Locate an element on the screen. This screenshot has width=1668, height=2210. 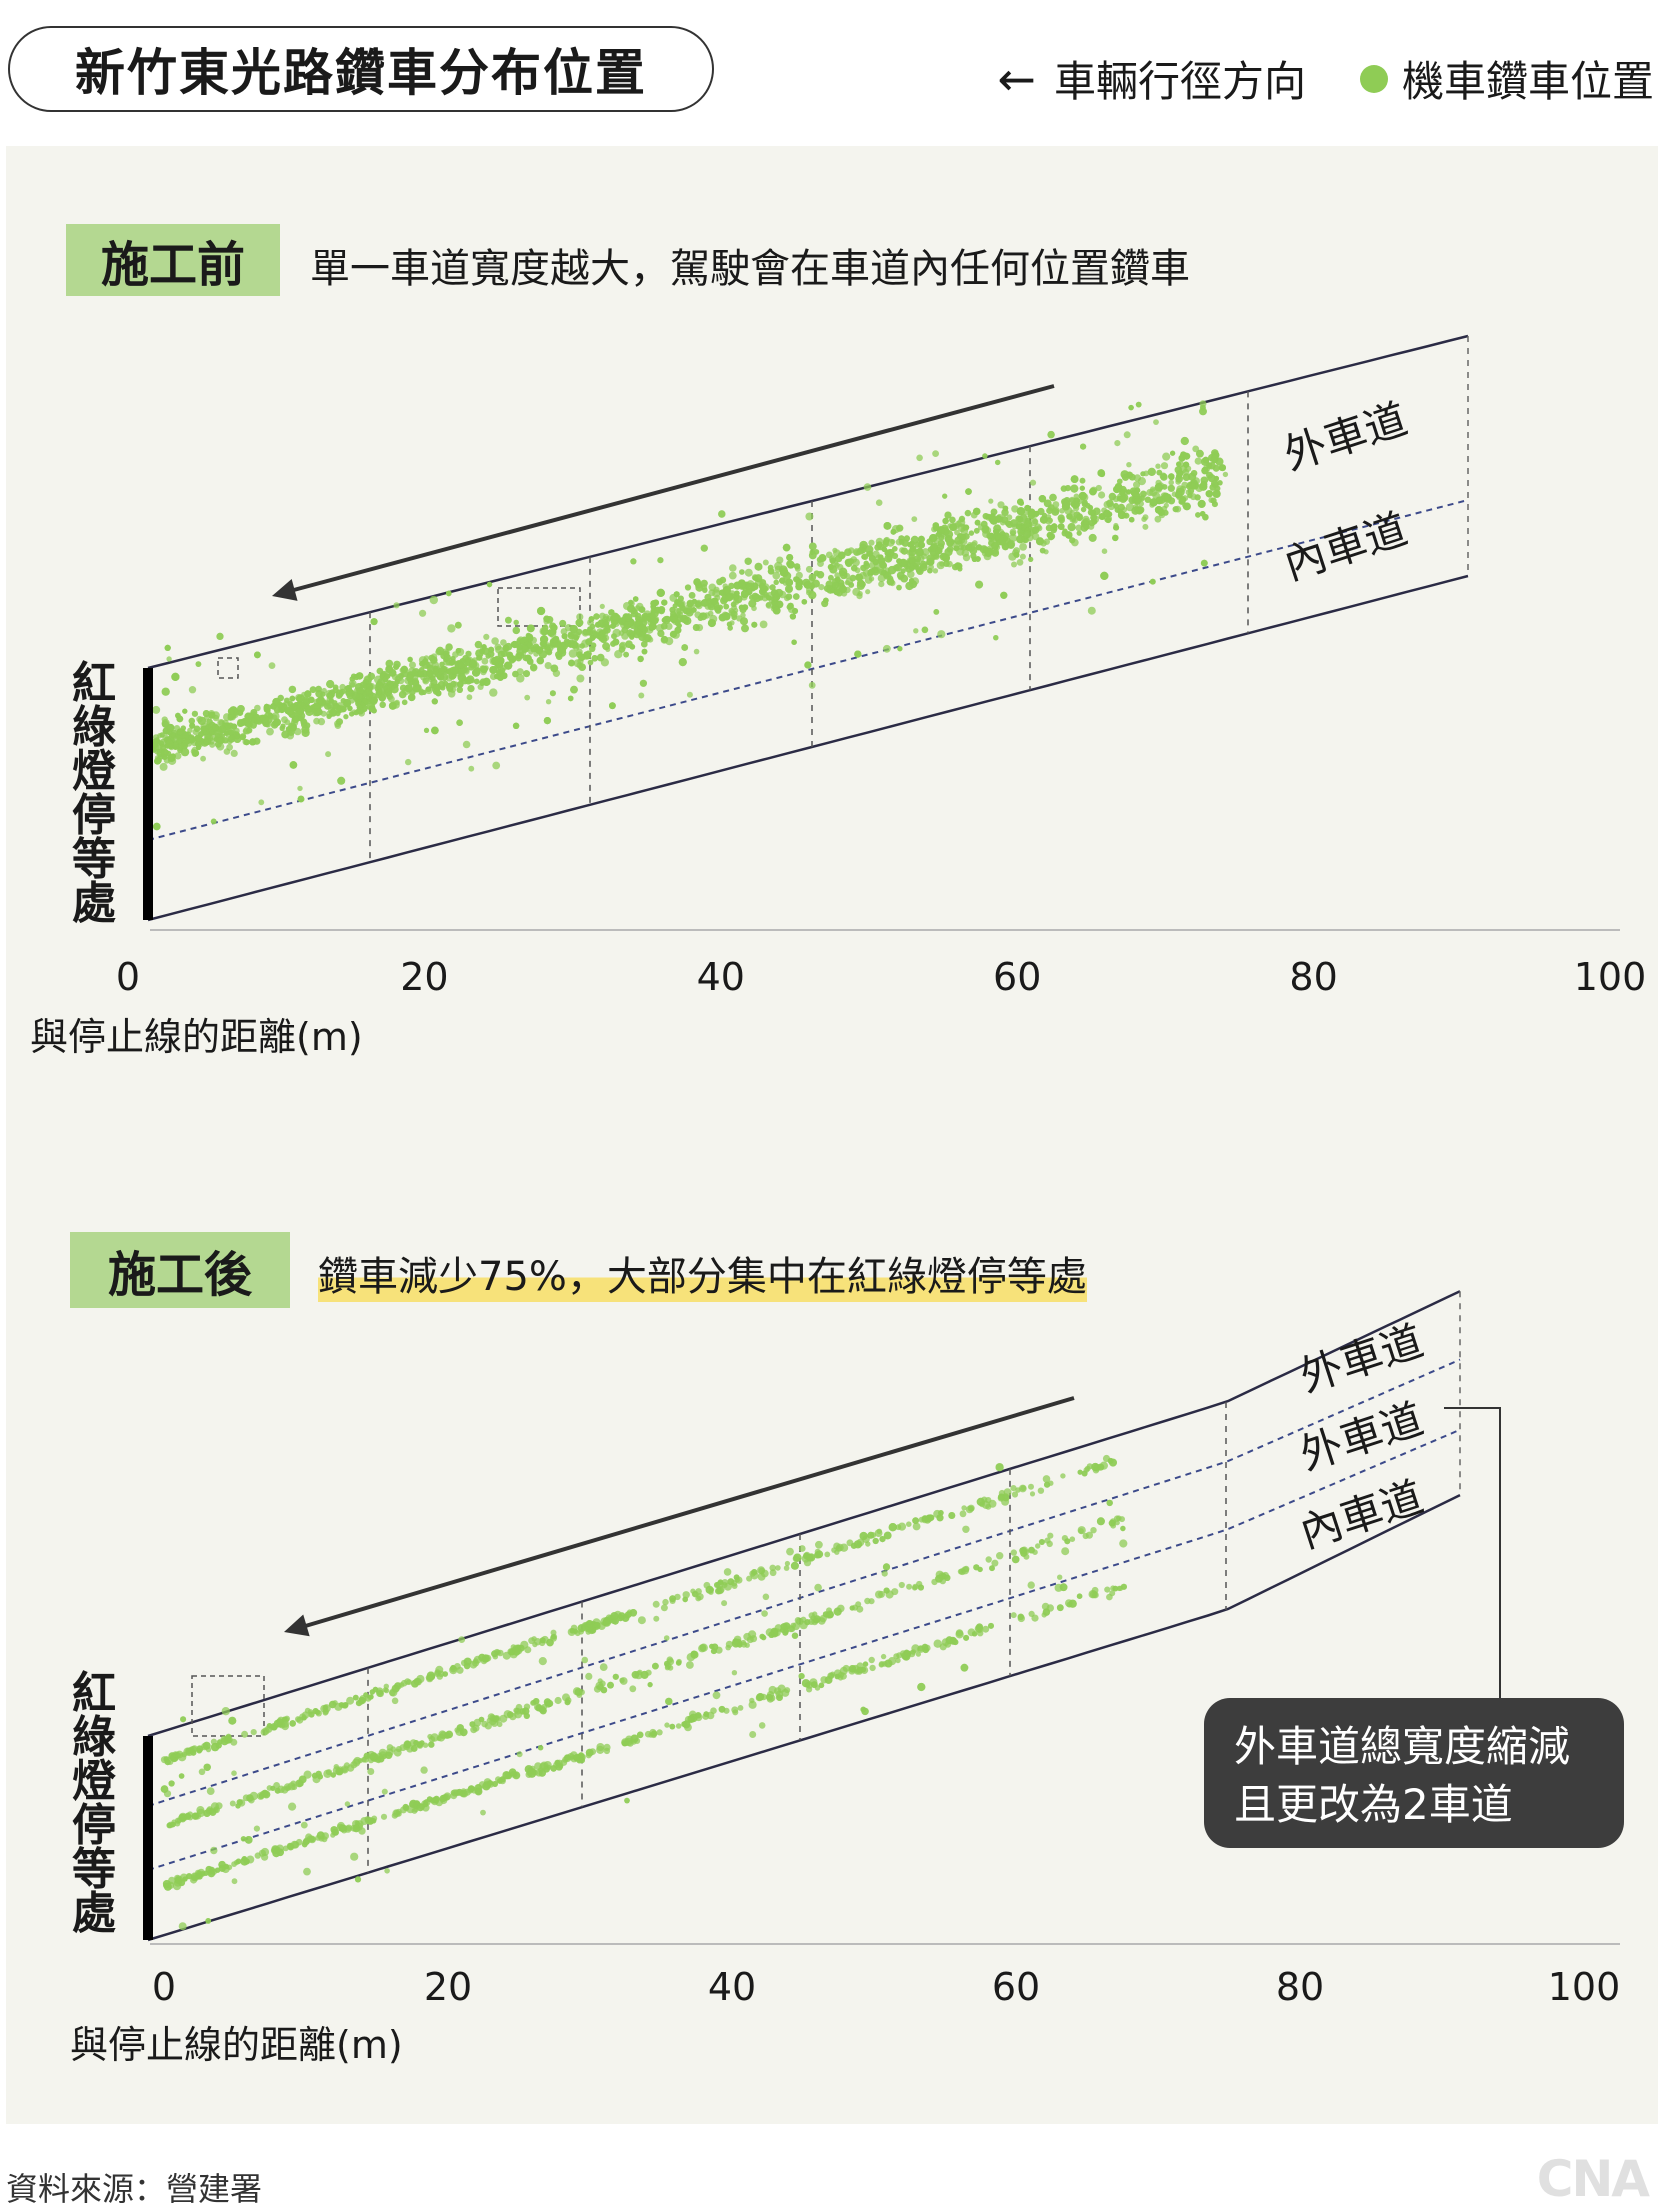
legend: ← 車輛行徑方向 機車鑽車位置 is located at coordinates (1325, 78).